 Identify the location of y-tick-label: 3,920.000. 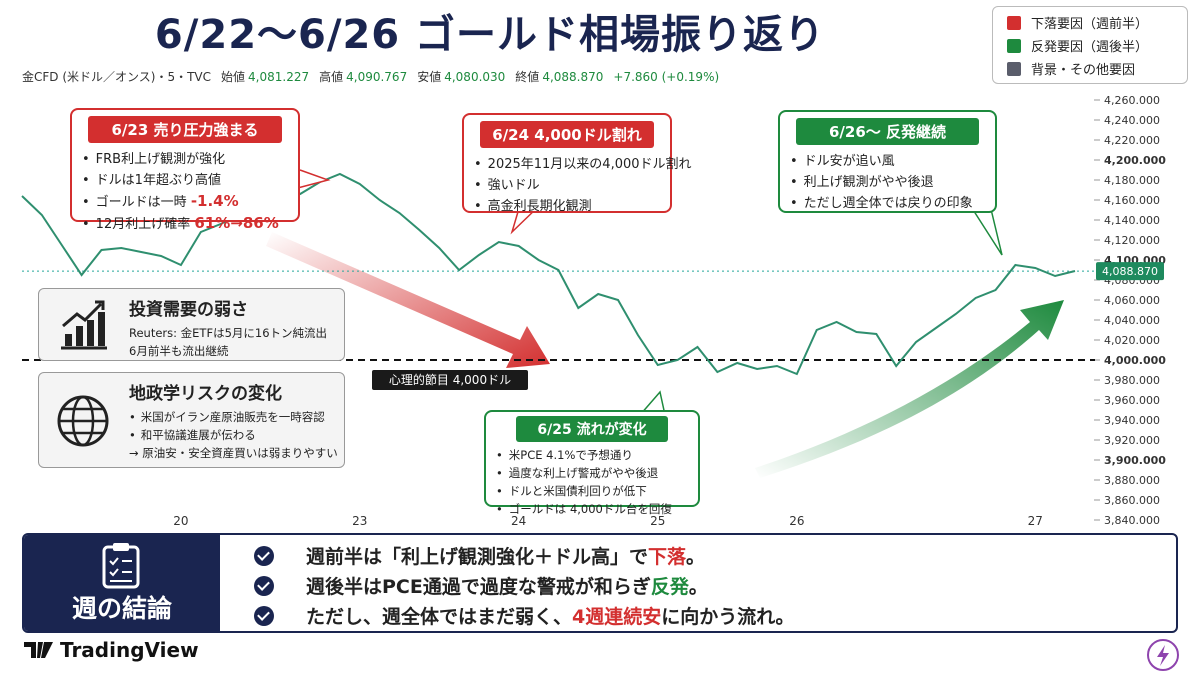
(1132, 440).